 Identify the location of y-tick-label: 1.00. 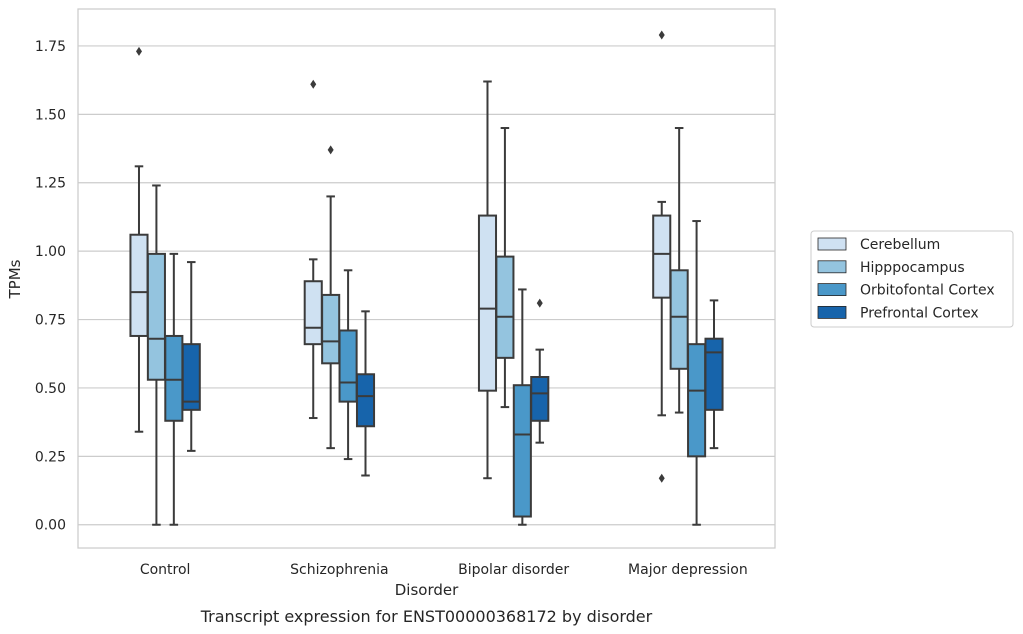
(50, 252).